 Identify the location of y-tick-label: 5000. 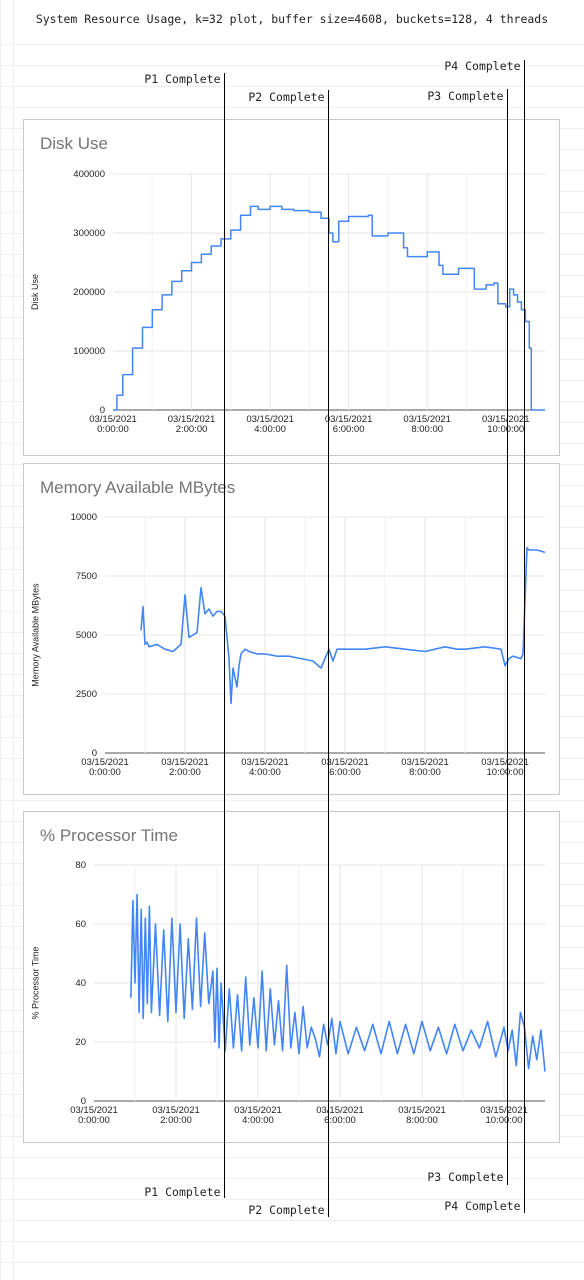
(86, 635).